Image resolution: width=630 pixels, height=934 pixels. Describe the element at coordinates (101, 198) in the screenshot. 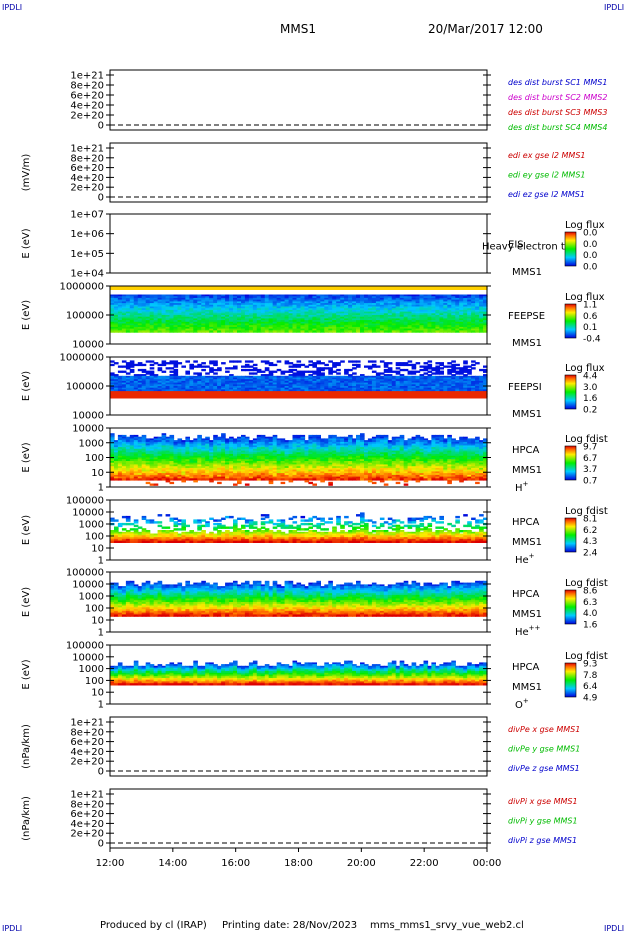

I see `y-tick-label: 0` at that location.